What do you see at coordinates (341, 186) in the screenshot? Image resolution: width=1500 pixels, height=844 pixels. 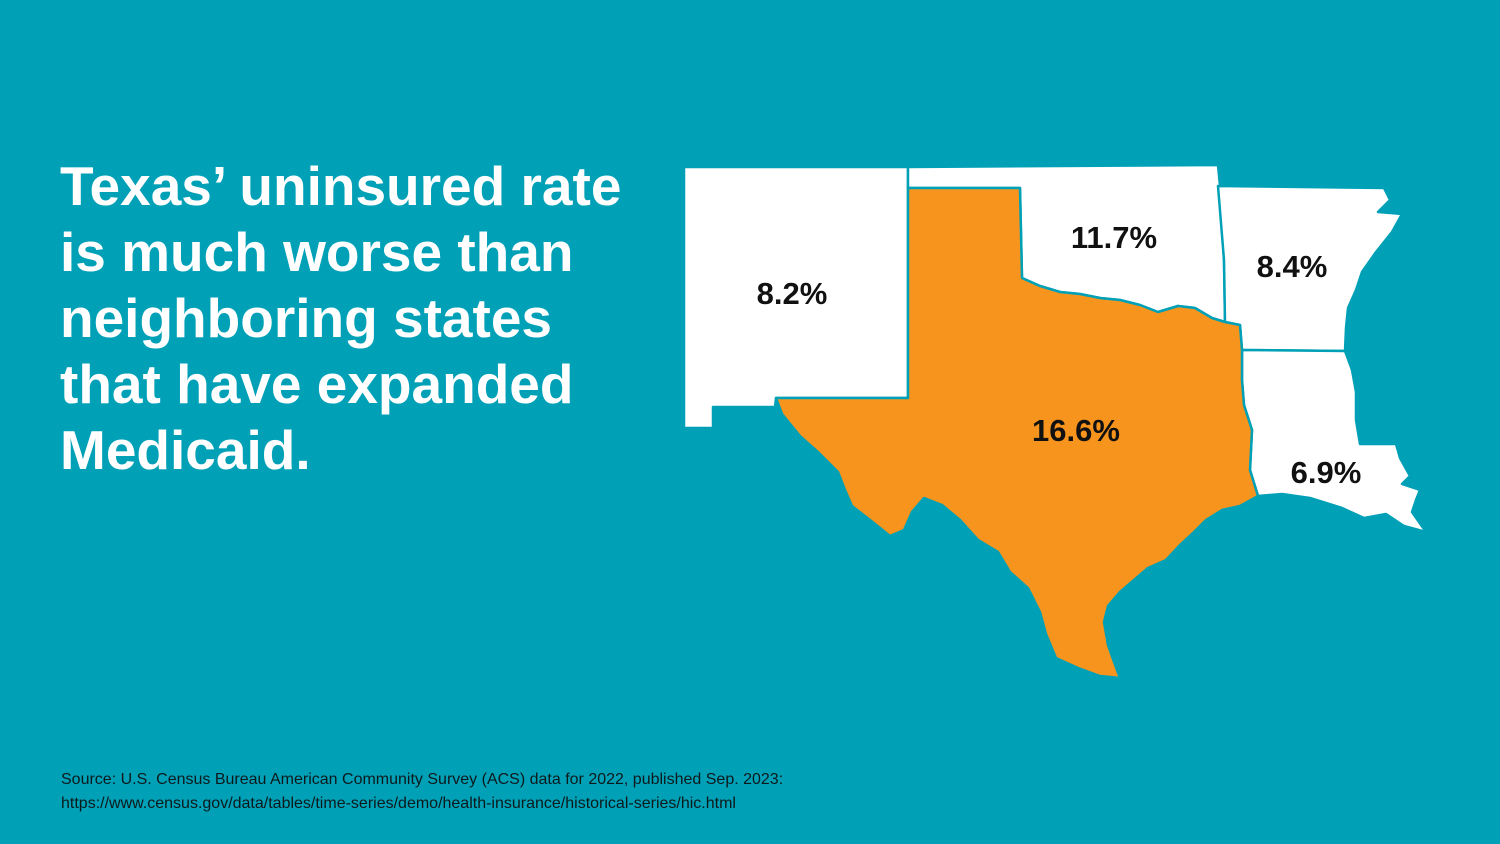 I see `headline-line: Texas’ uninsured rate` at bounding box center [341, 186].